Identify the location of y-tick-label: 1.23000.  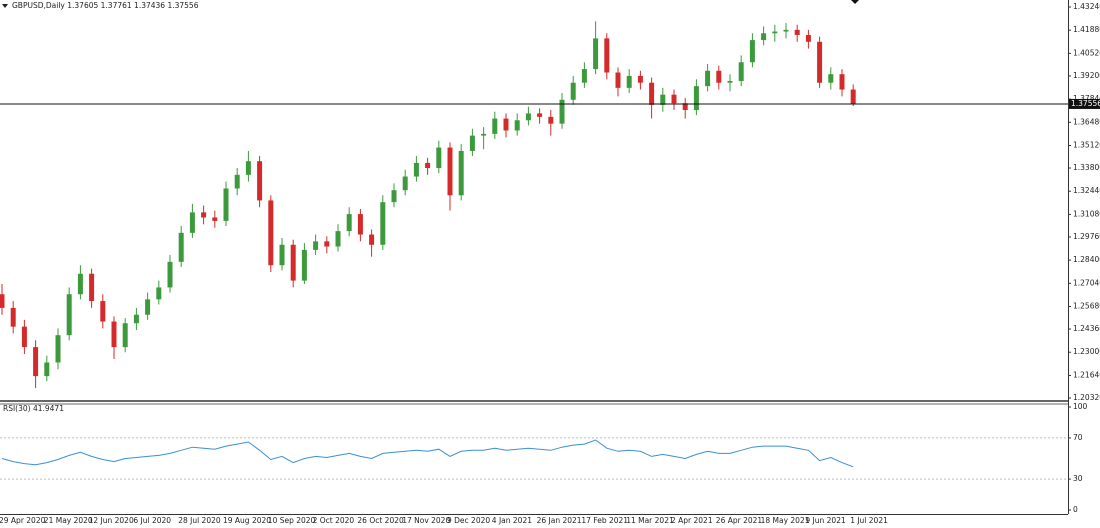
(1086, 351).